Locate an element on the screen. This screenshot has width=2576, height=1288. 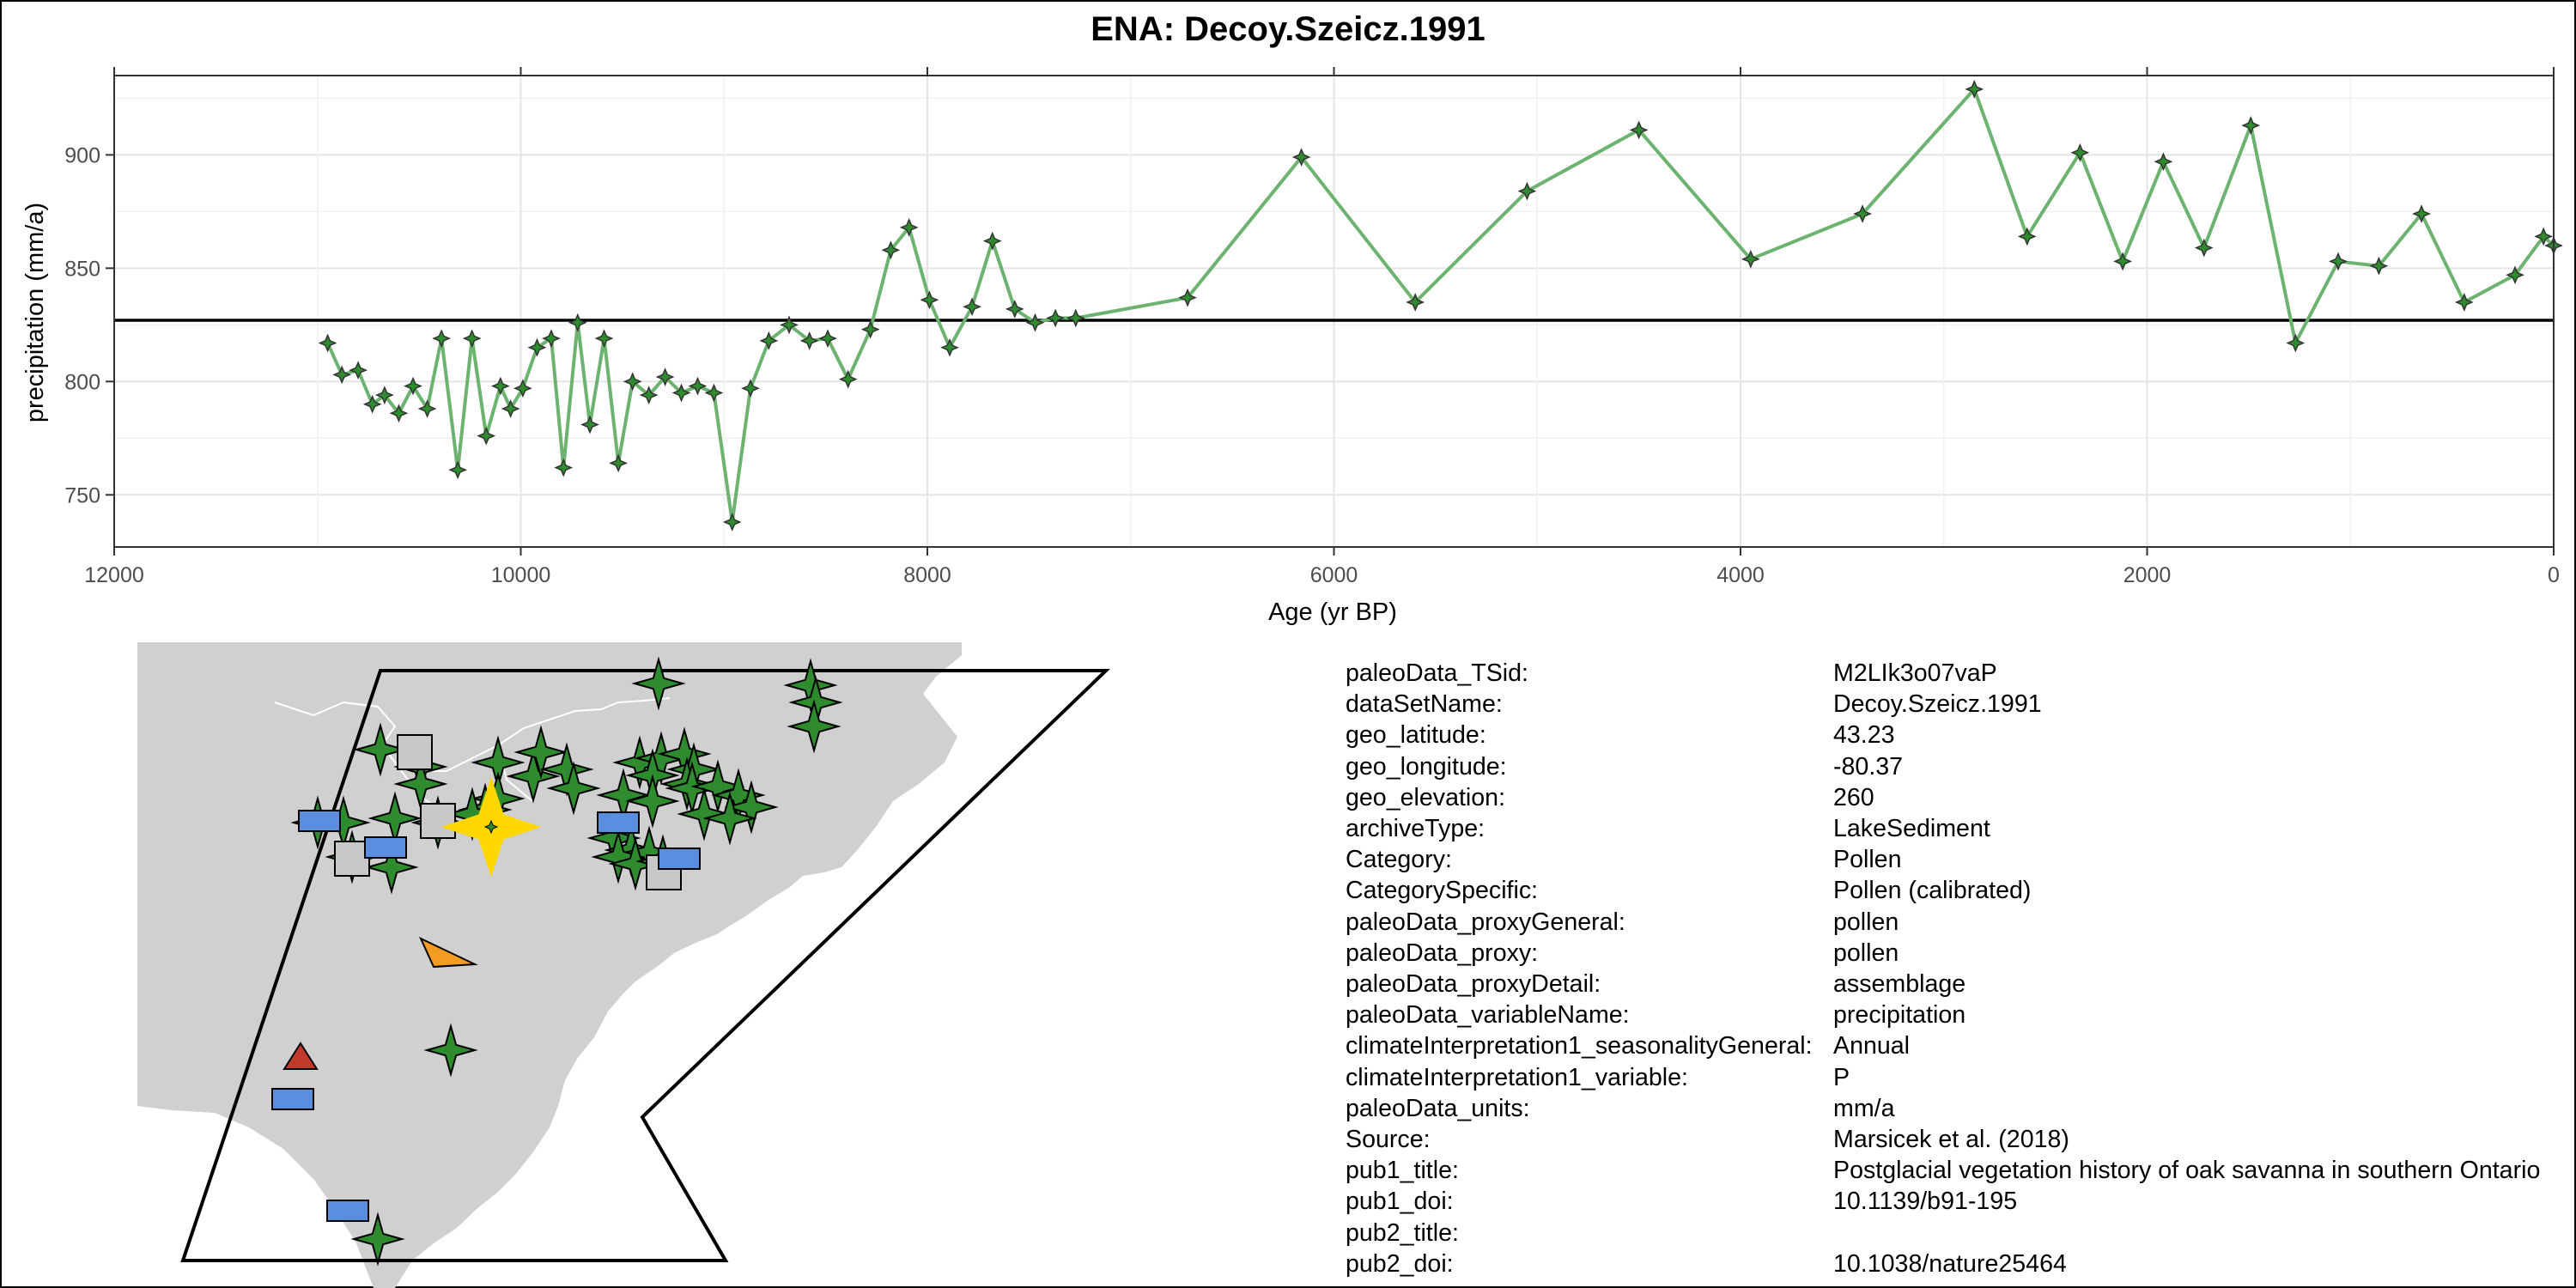
x-tick-label: 8000 is located at coordinates (927, 575).